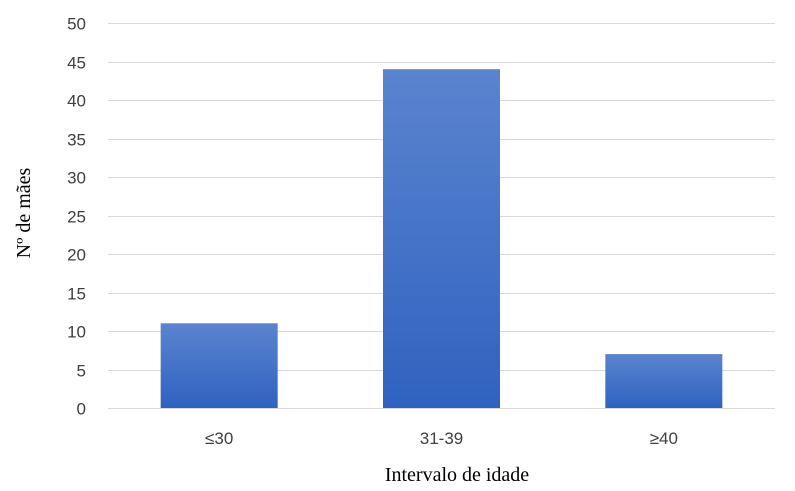  I want to click on y-tick-label: 5, so click(81, 371).